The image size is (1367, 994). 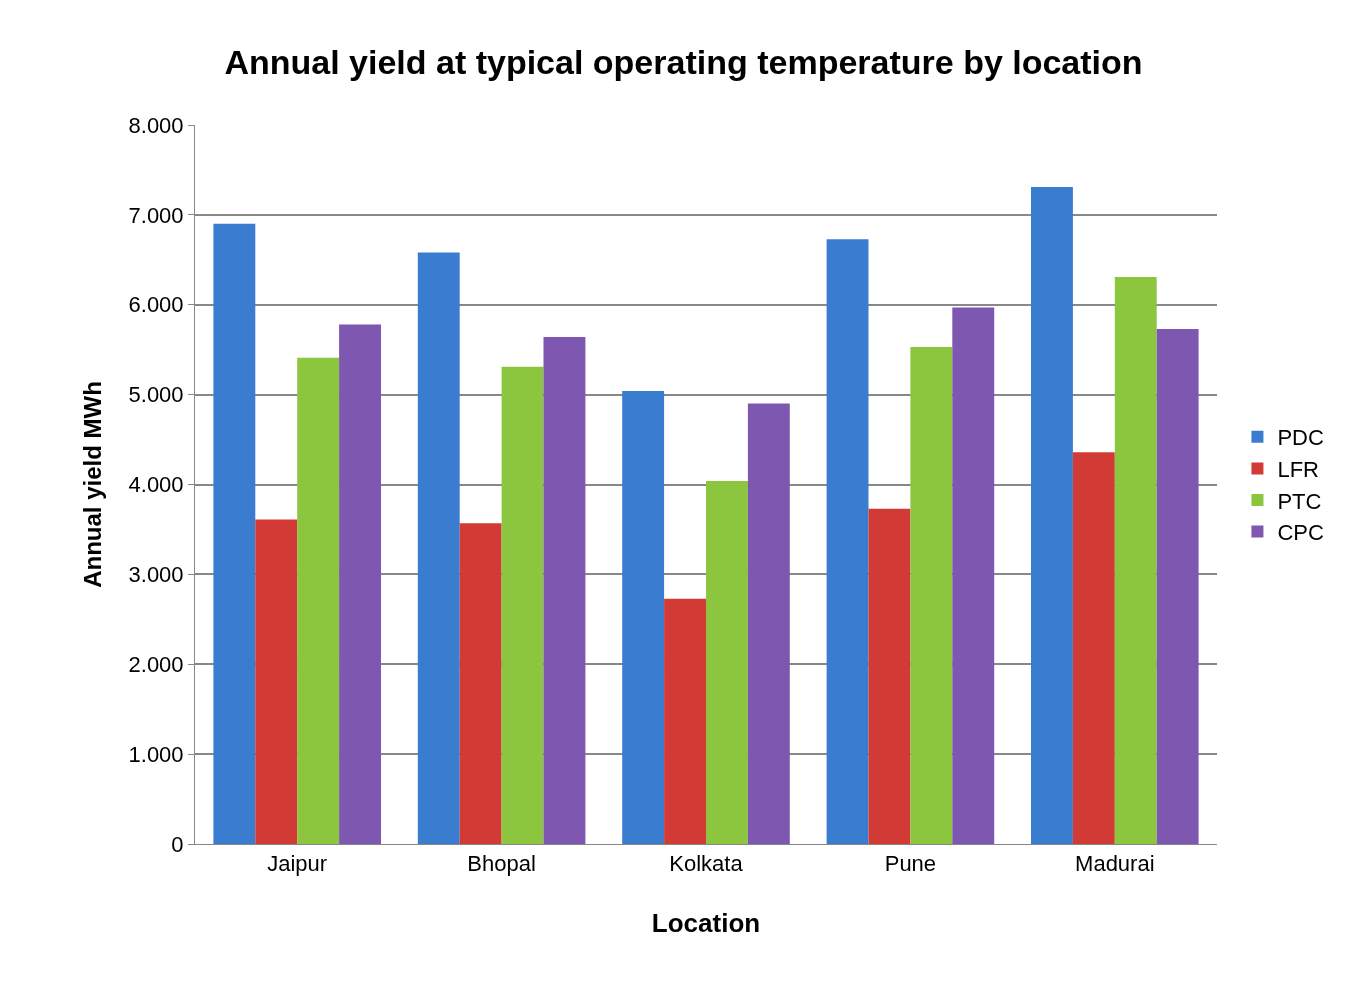 What do you see at coordinates (1300, 438) in the screenshot?
I see `legend-label: PDC` at bounding box center [1300, 438].